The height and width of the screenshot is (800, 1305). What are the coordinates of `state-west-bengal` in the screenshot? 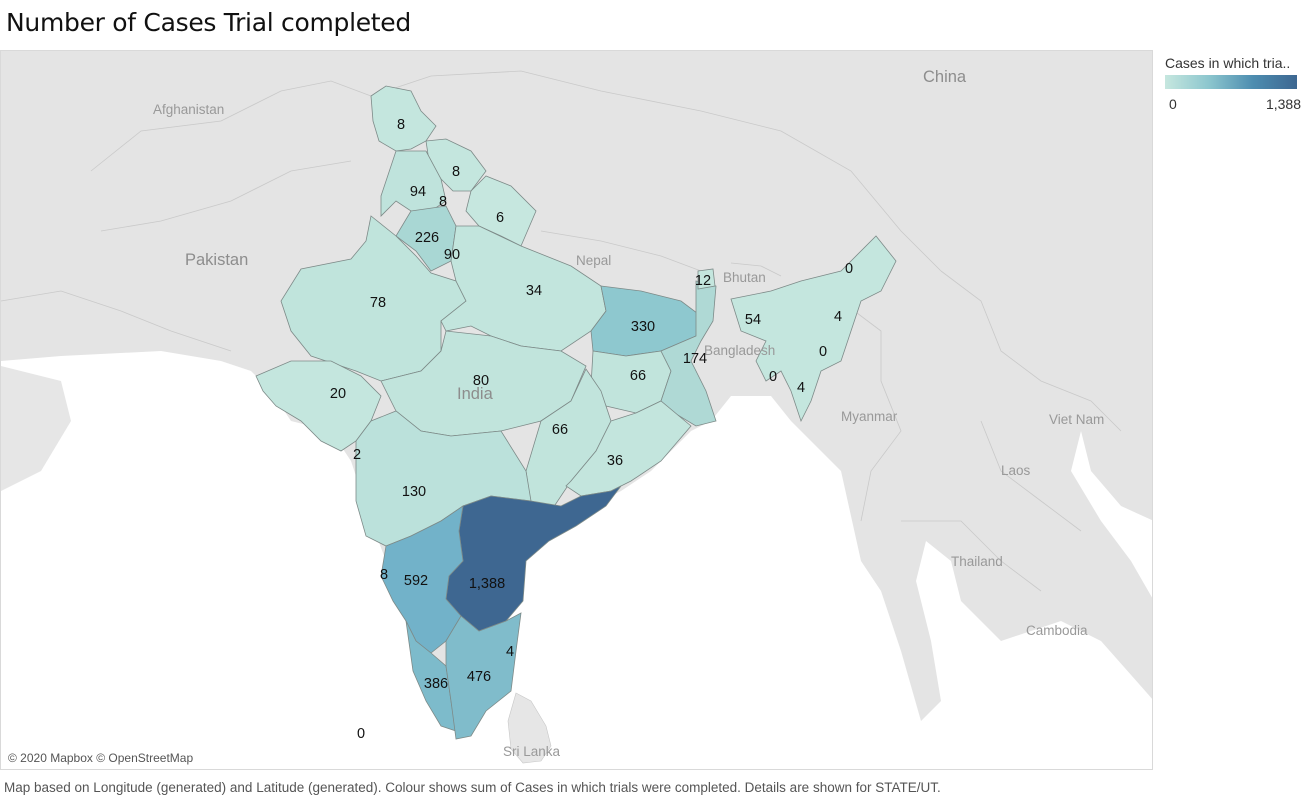 It's located at (688, 353).